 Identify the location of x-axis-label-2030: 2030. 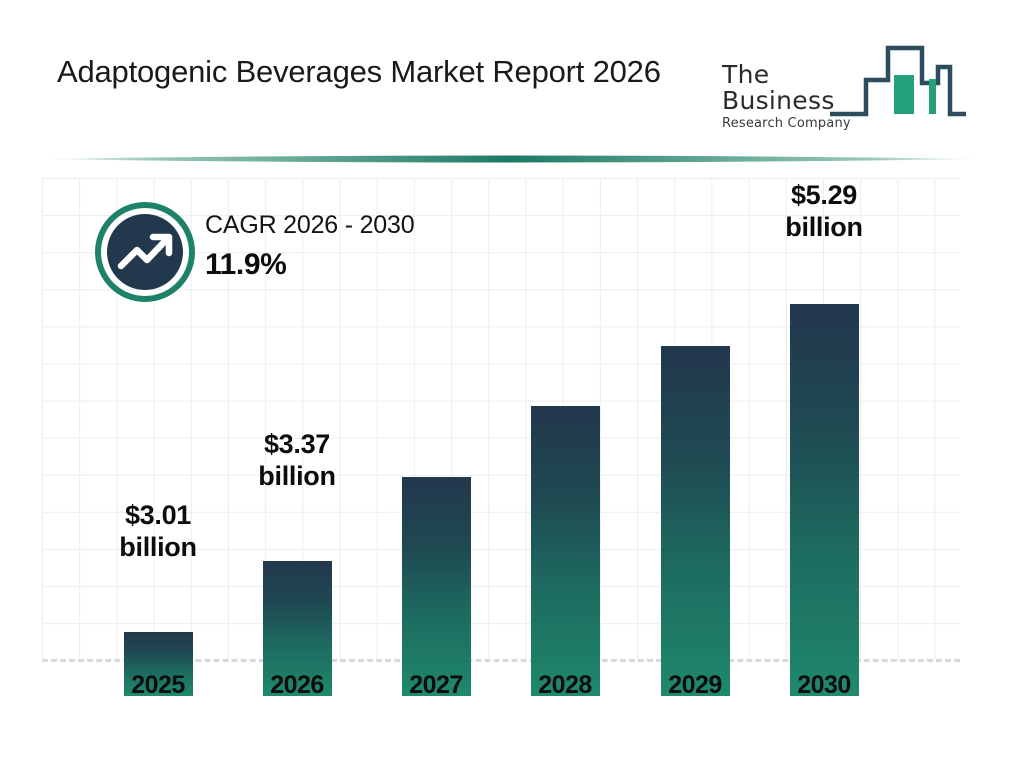
(824, 685).